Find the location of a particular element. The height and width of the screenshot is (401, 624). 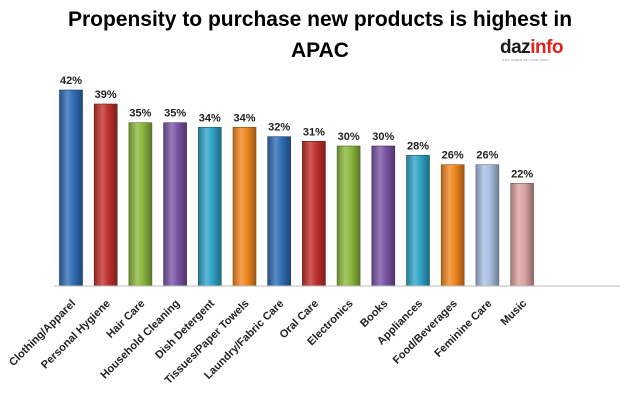

value-label-music: 22% is located at coordinates (522, 174).